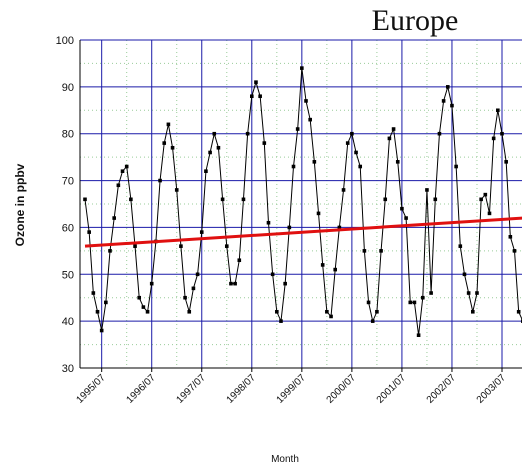 The width and height of the screenshot is (522, 469). Describe the element at coordinates (68, 228) in the screenshot. I see `y-tick-label: 60` at that location.